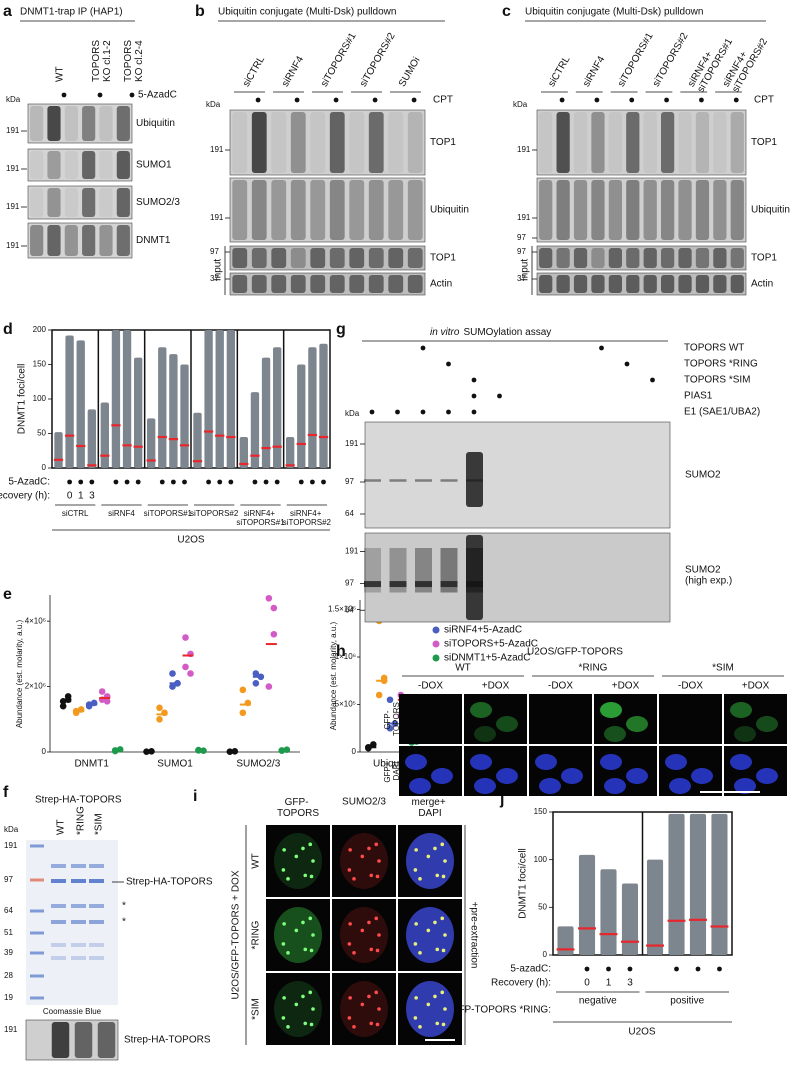 This screenshot has width=794, height=1084. What do you see at coordinates (483, 630) in the screenshot?
I see `legend-label: siRNF4+5-AzadC` at bounding box center [483, 630].